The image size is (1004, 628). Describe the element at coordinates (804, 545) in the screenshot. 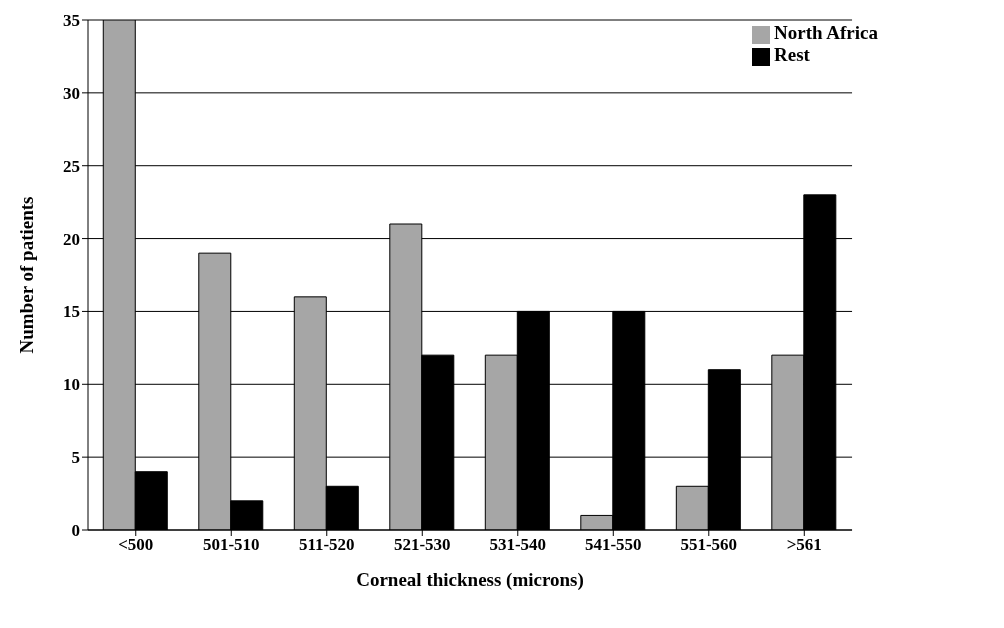

I see `x-tick-label: >561` at that location.